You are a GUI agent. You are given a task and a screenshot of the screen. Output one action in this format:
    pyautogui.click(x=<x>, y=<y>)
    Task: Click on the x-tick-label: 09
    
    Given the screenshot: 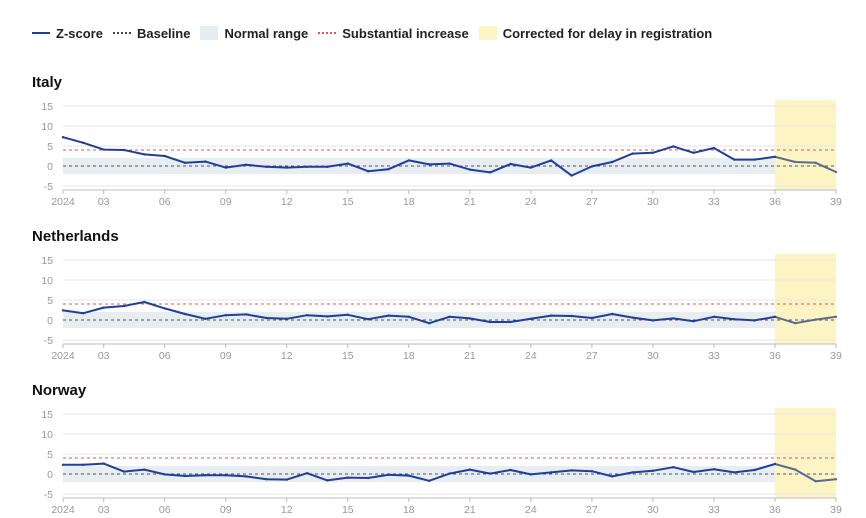 What is the action you would take?
    pyautogui.click(x=226, y=356)
    